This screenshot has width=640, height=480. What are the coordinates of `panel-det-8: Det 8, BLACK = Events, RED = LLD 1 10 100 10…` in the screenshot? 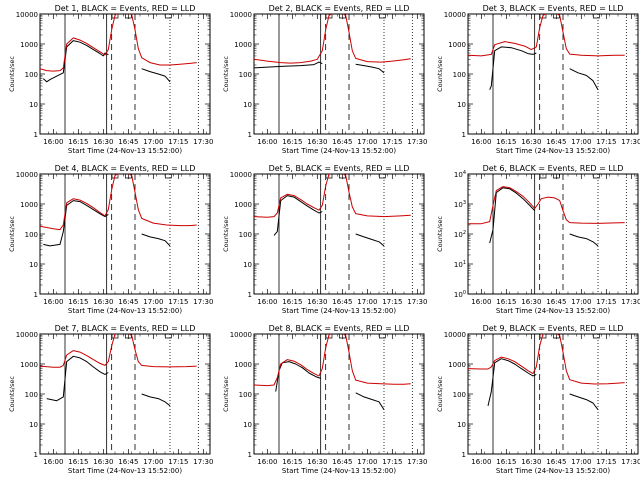 It's located at (324, 399).